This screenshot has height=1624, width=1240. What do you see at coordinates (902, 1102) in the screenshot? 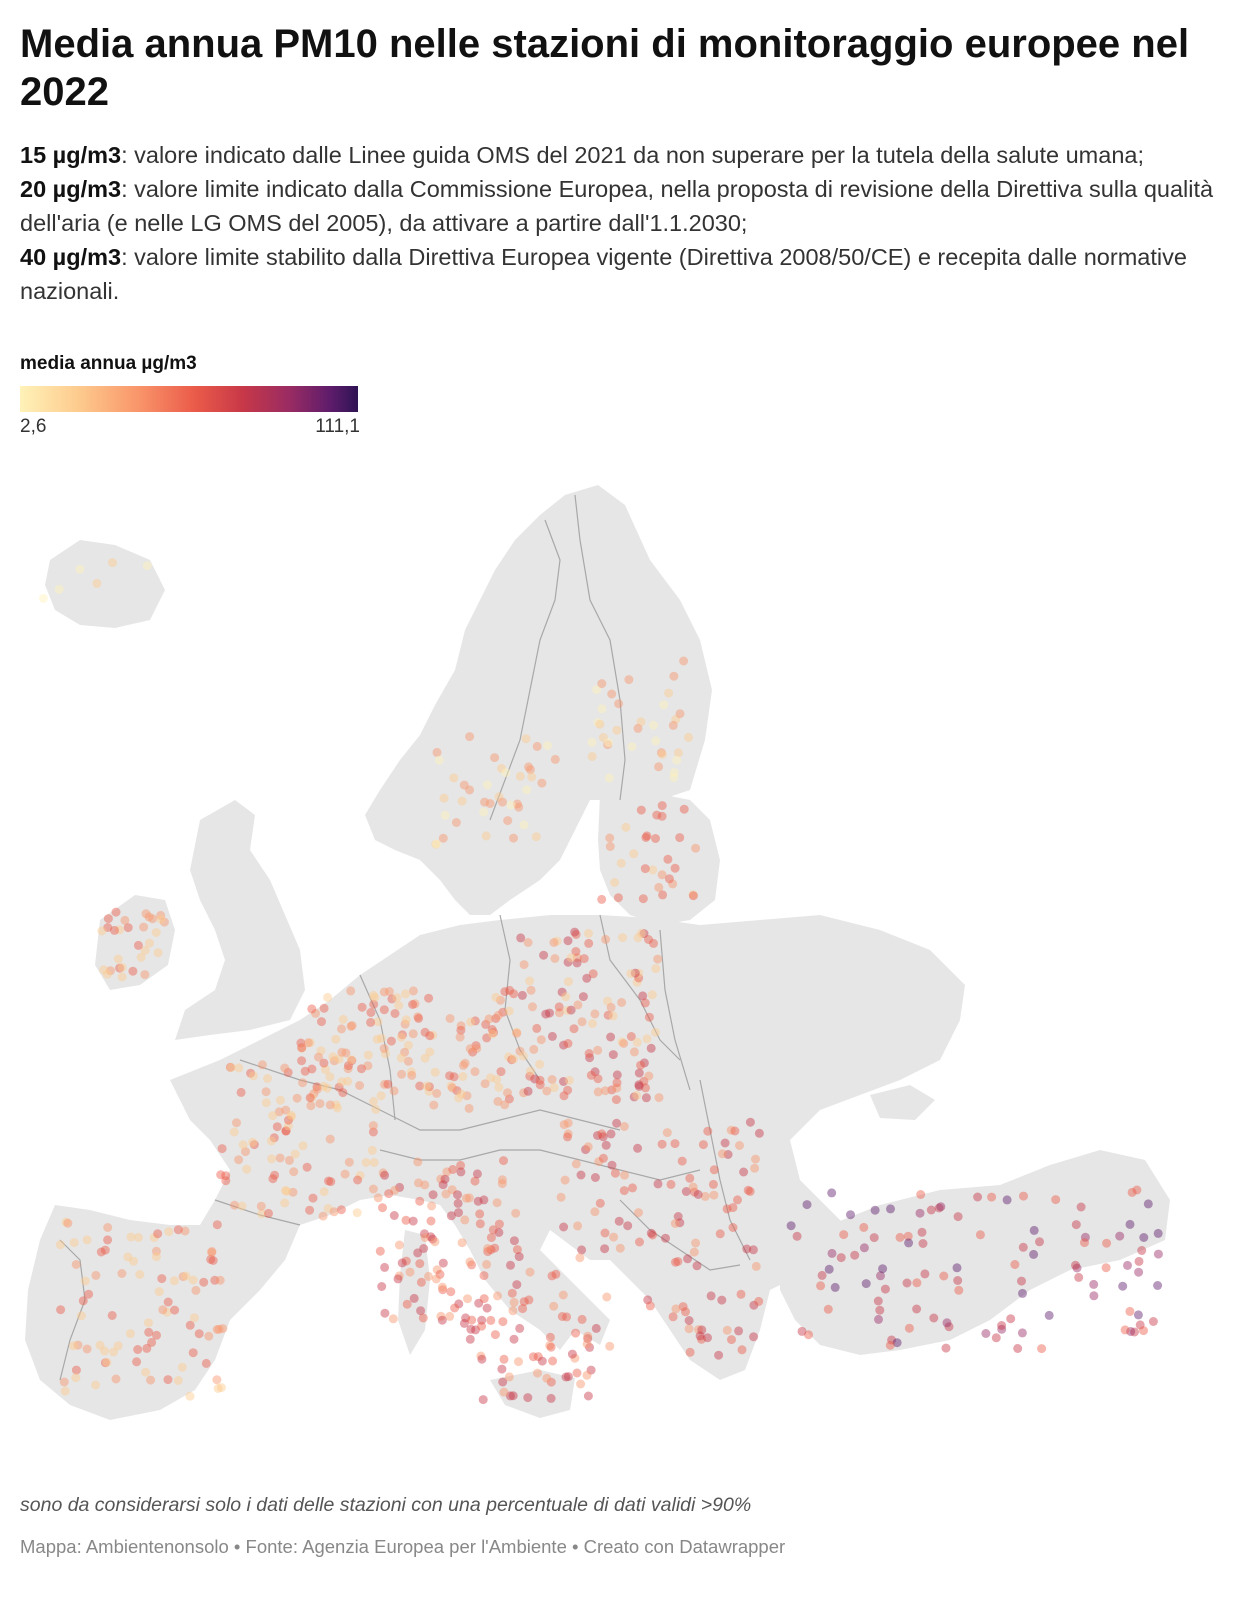
I see `crimea-land` at bounding box center [902, 1102].